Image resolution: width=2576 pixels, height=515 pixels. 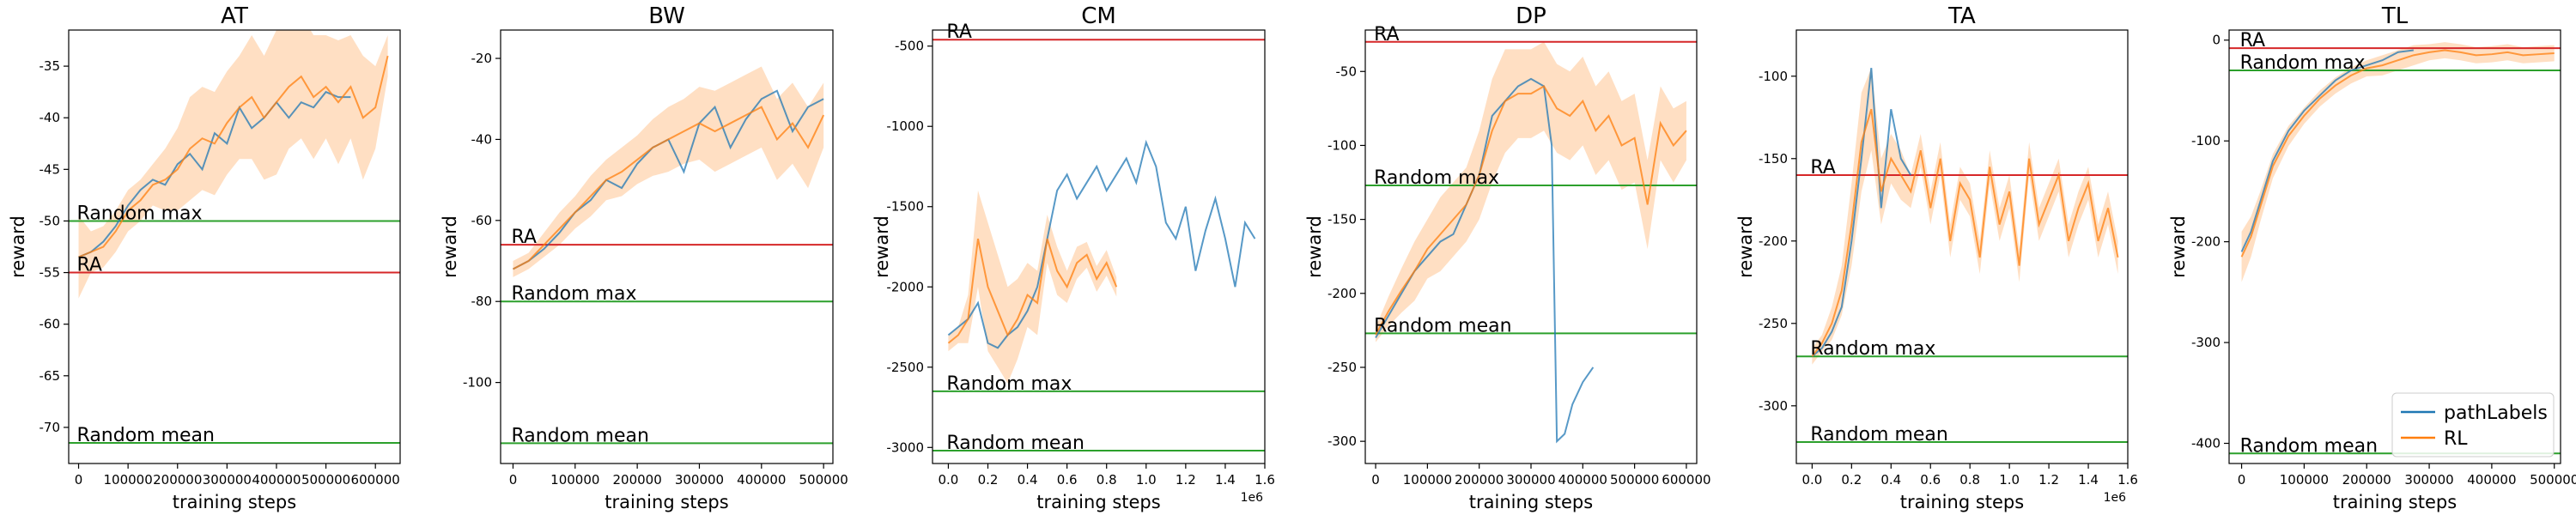 What do you see at coordinates (50, 376) in the screenshot?
I see `y-tick-label: -65` at bounding box center [50, 376].